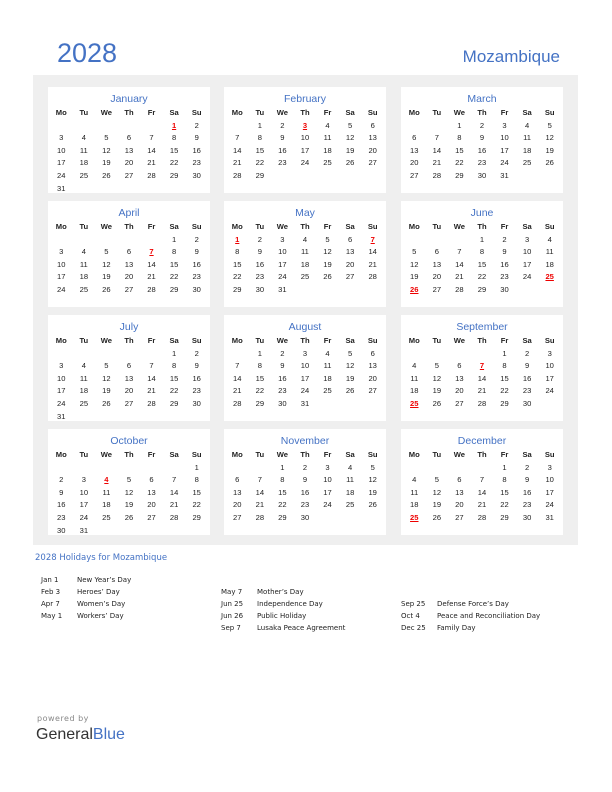 The image size is (612, 792). I want to click on month-name: February, so click(304, 99).